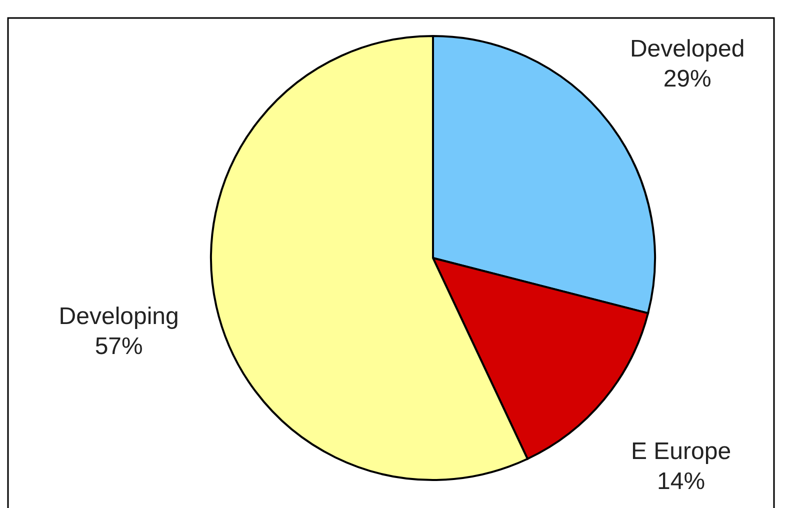 This screenshot has height=508, width=786. I want to click on data-label: 29%, so click(687, 79).